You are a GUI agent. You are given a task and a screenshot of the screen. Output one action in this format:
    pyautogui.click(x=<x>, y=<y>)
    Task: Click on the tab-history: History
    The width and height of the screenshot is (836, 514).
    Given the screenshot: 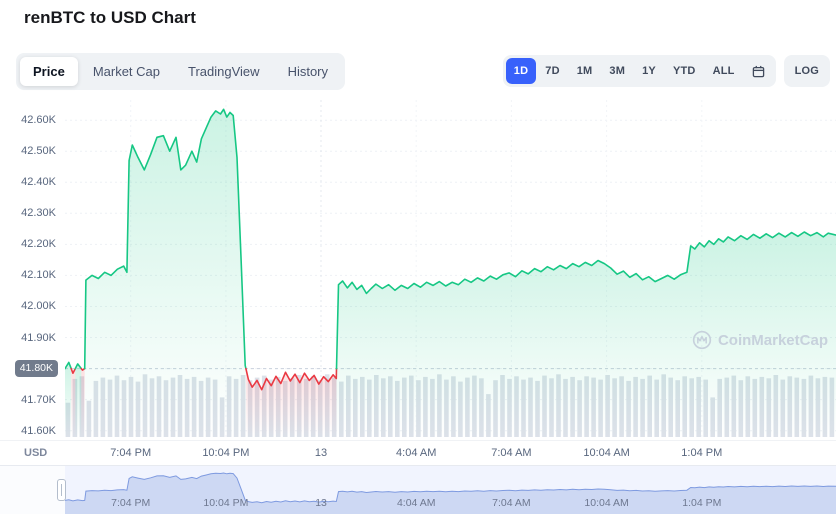 What is the action you would take?
    pyautogui.click(x=308, y=71)
    